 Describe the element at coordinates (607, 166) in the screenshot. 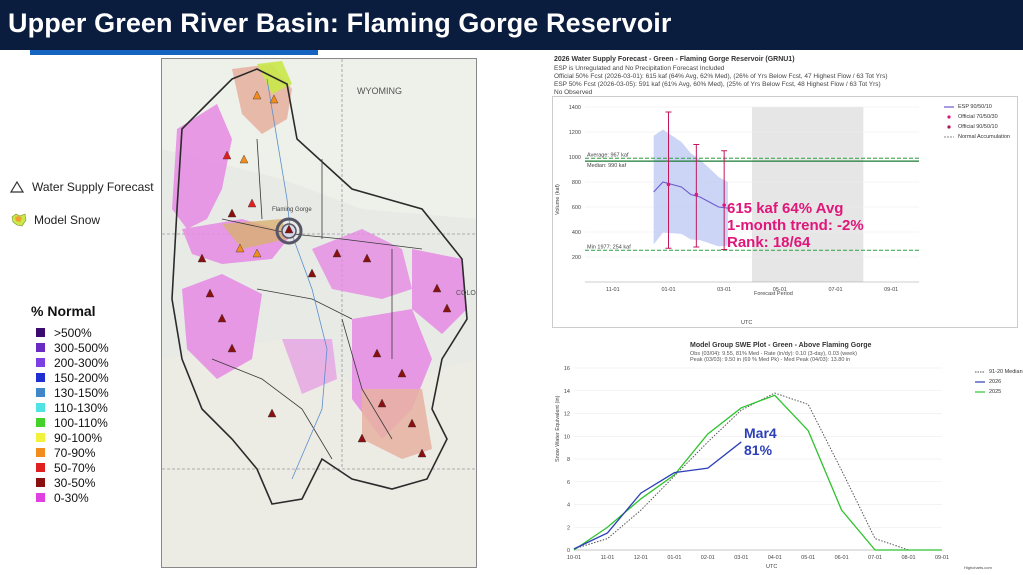

I see `median-label: Median: 990 kaf` at that location.